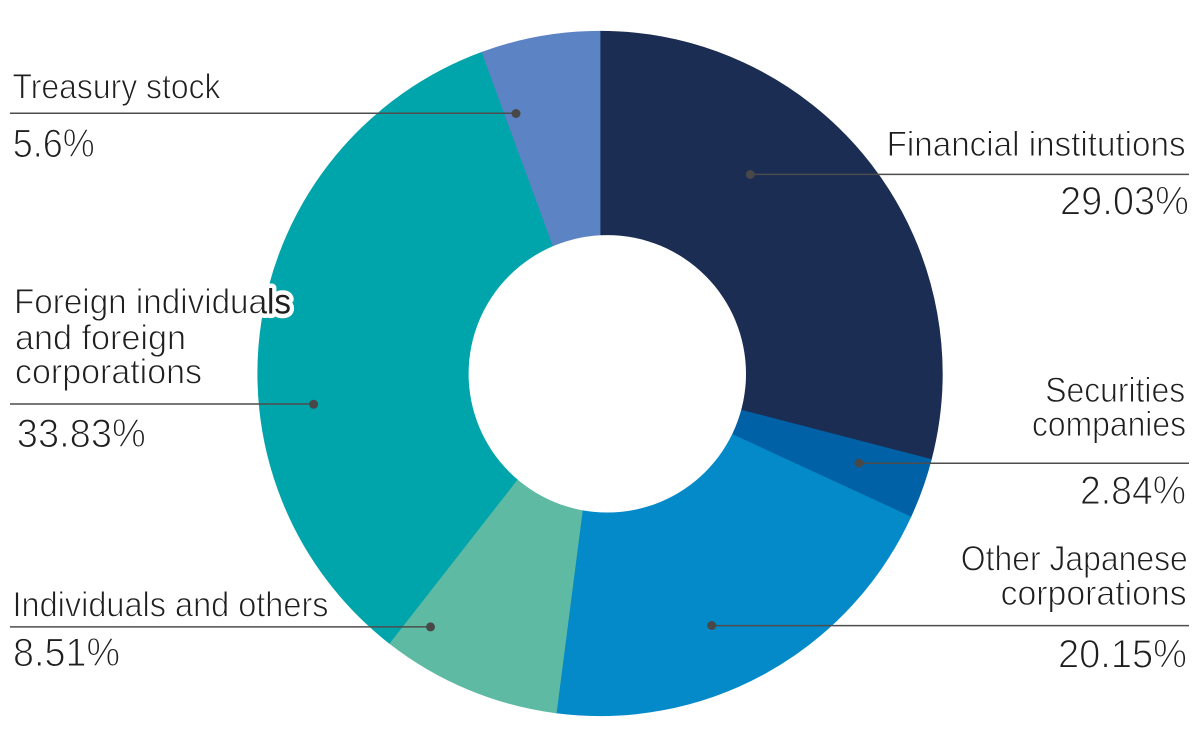  Describe the element at coordinates (66, 653) in the screenshot. I see `svg-text: 8.51%` at that location.